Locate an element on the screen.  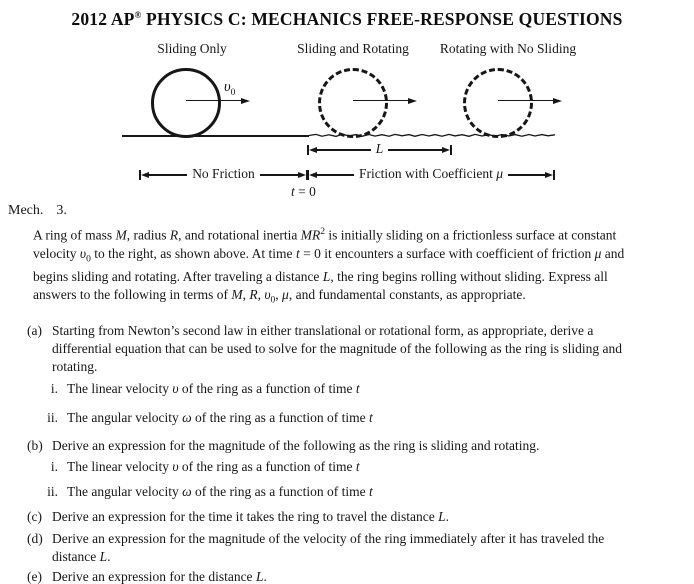
figure-label-sliding-and-rotating: Sliding and Rotating is located at coordinates (353, 48).